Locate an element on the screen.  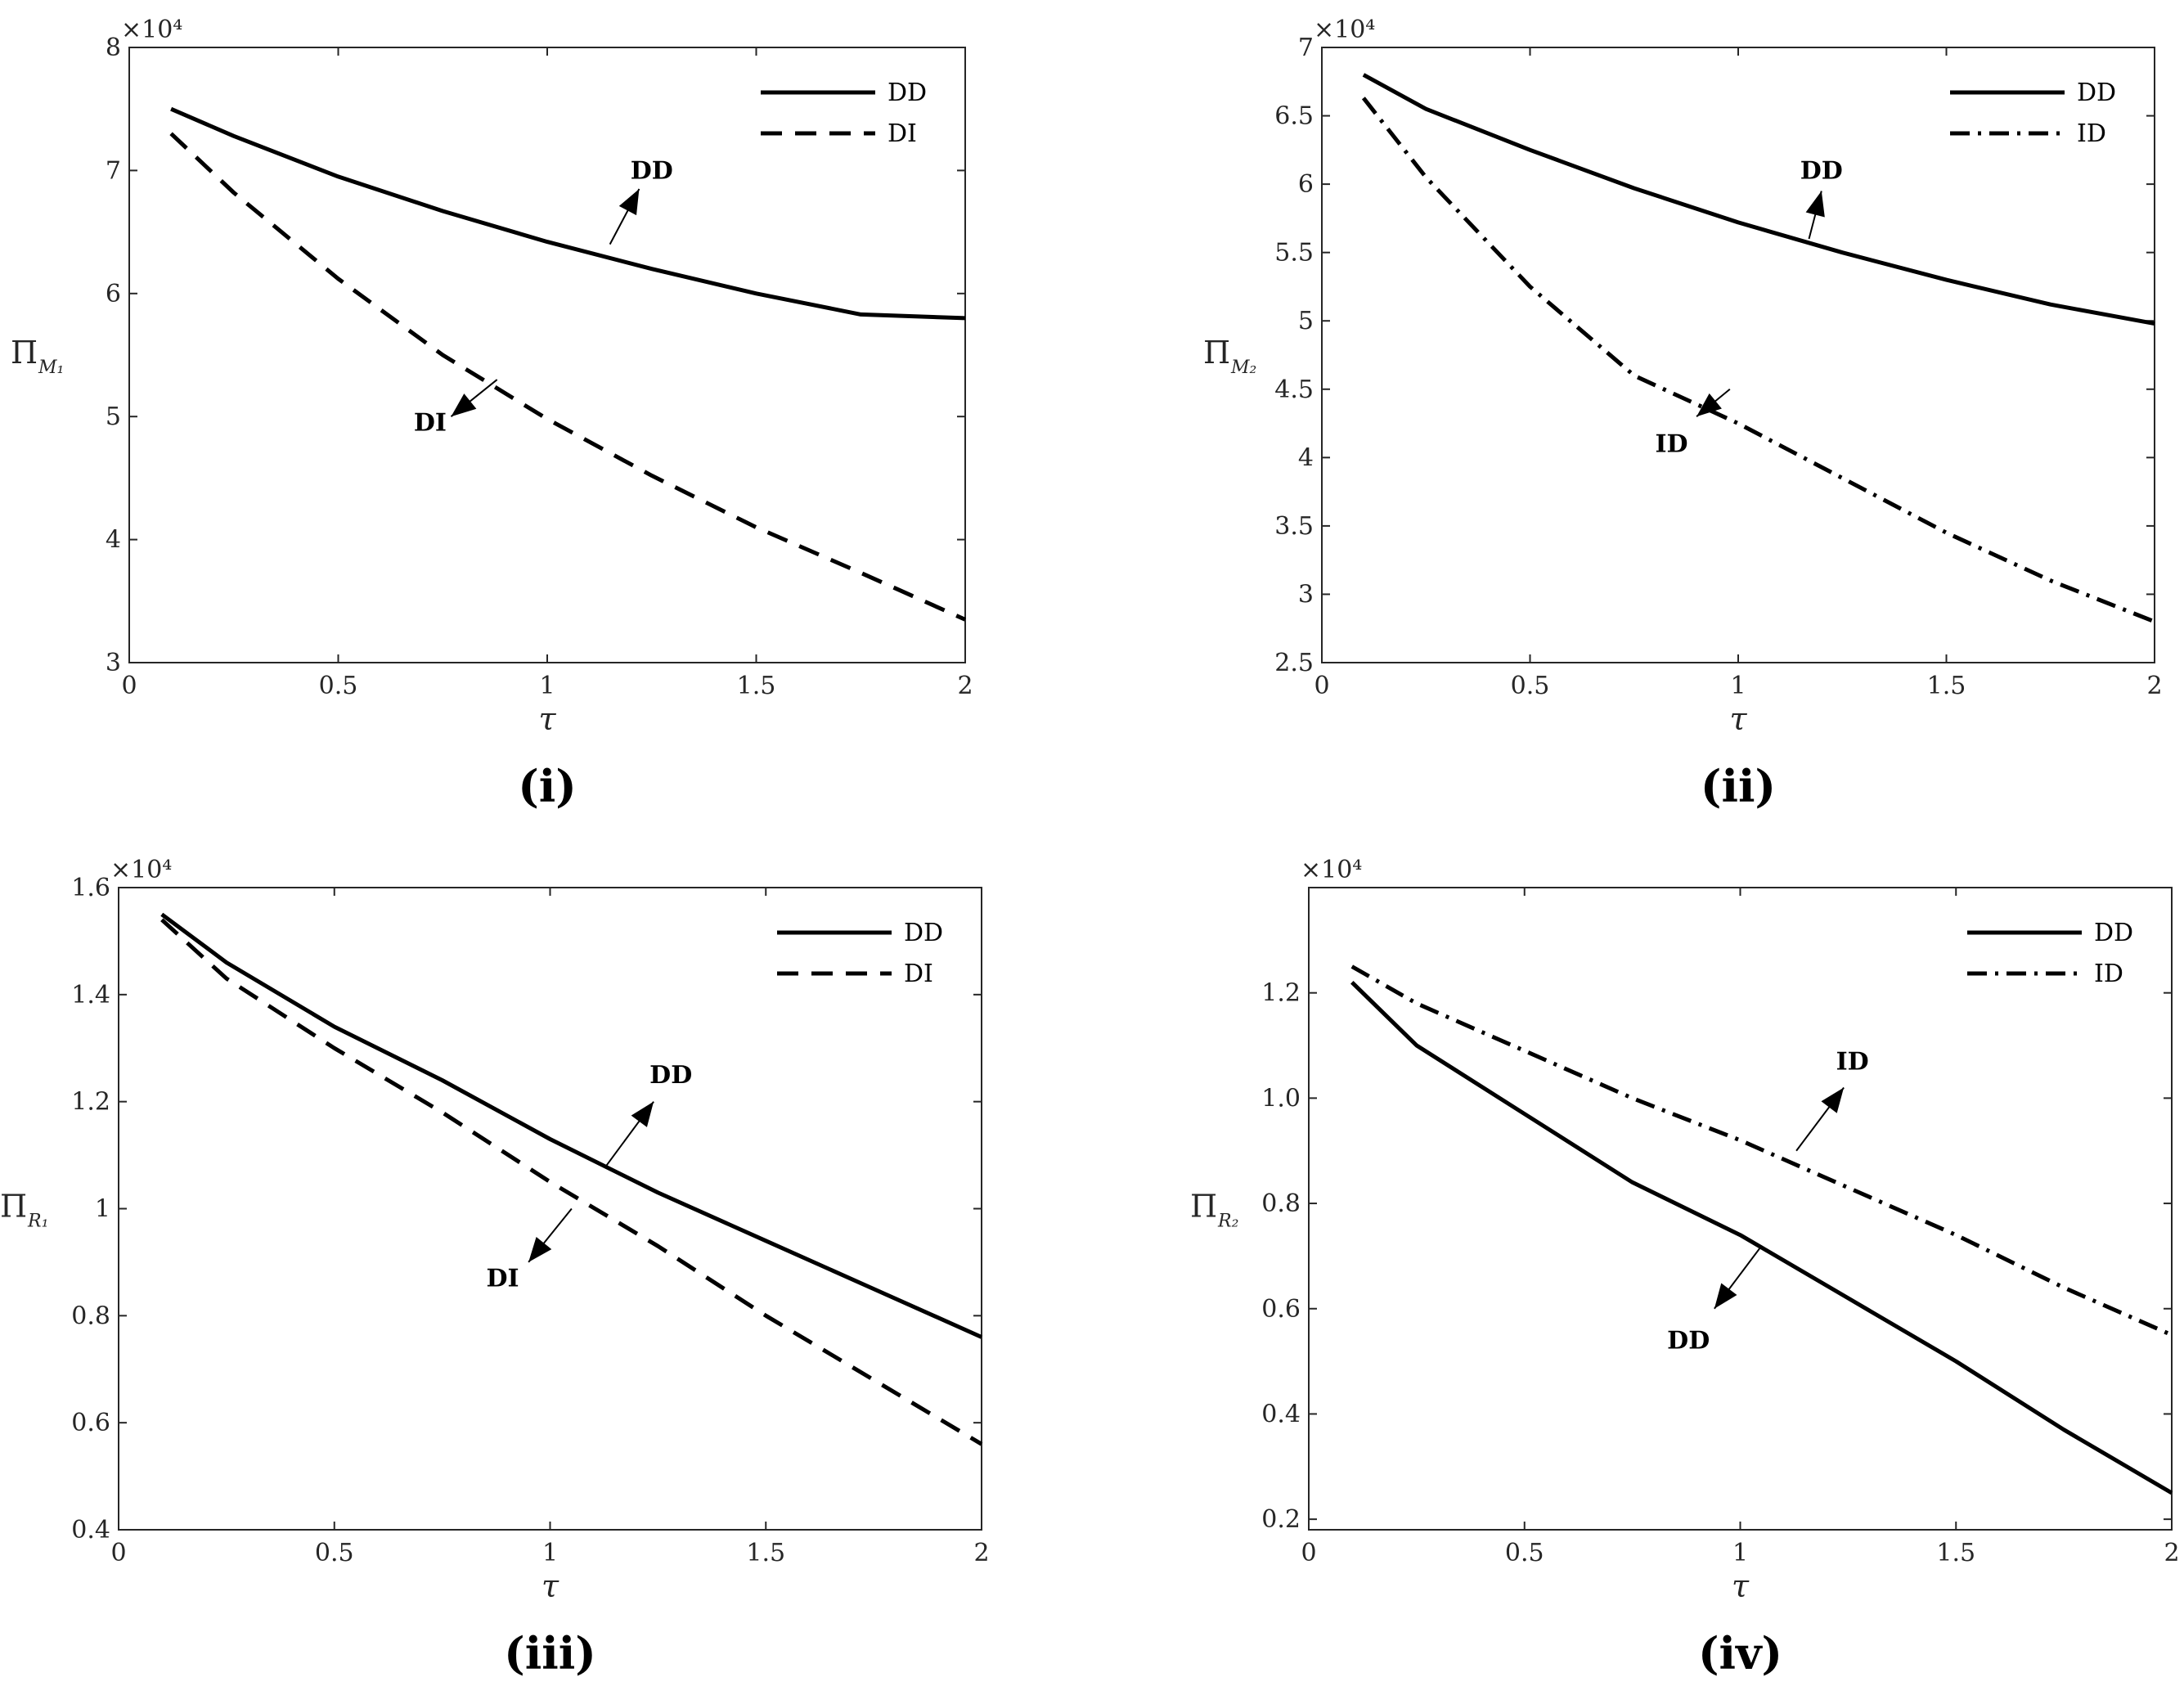
y-tick-label: 1.4 is located at coordinates (91, 995).